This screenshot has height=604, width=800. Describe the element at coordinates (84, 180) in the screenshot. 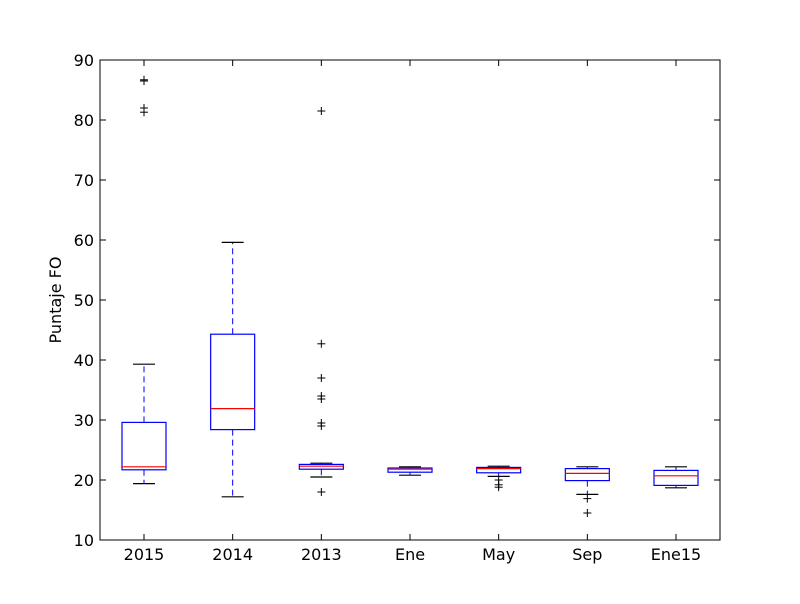

I see `y-tick-label: 70` at that location.